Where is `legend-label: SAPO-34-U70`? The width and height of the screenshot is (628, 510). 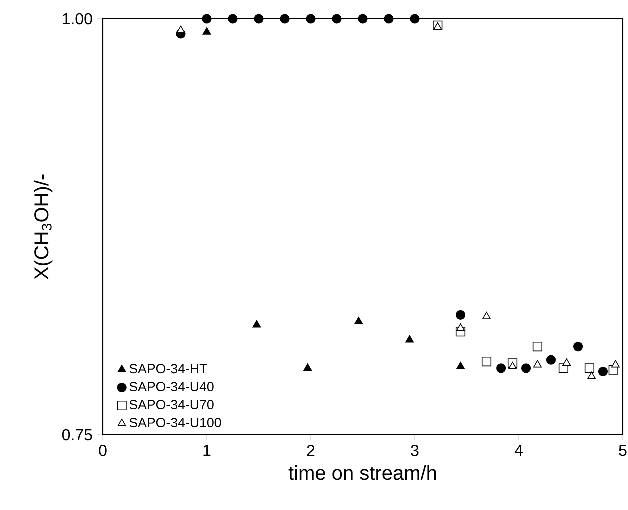
legend-label: SAPO-34-U70 is located at coordinates (172, 405).